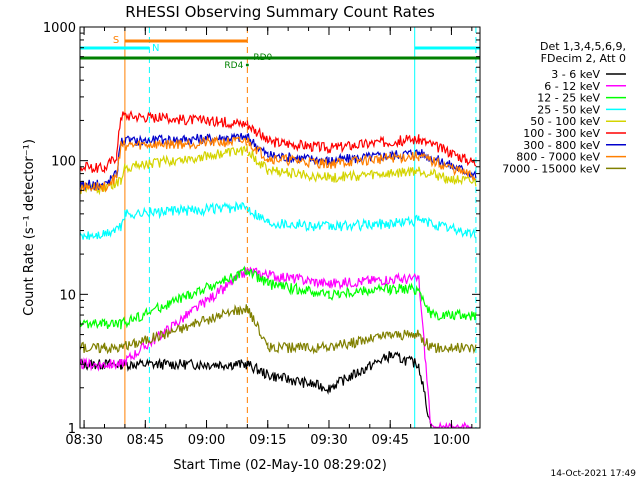  Describe the element at coordinates (116, 40) in the screenshot. I see `state-label-s: S` at that location.